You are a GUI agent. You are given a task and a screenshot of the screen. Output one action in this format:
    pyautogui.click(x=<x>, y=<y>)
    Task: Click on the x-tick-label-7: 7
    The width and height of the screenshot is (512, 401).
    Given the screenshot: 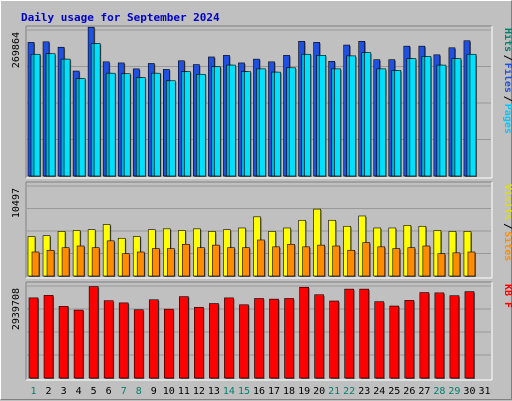 What is the action you would take?
    pyautogui.click(x=124, y=391)
    